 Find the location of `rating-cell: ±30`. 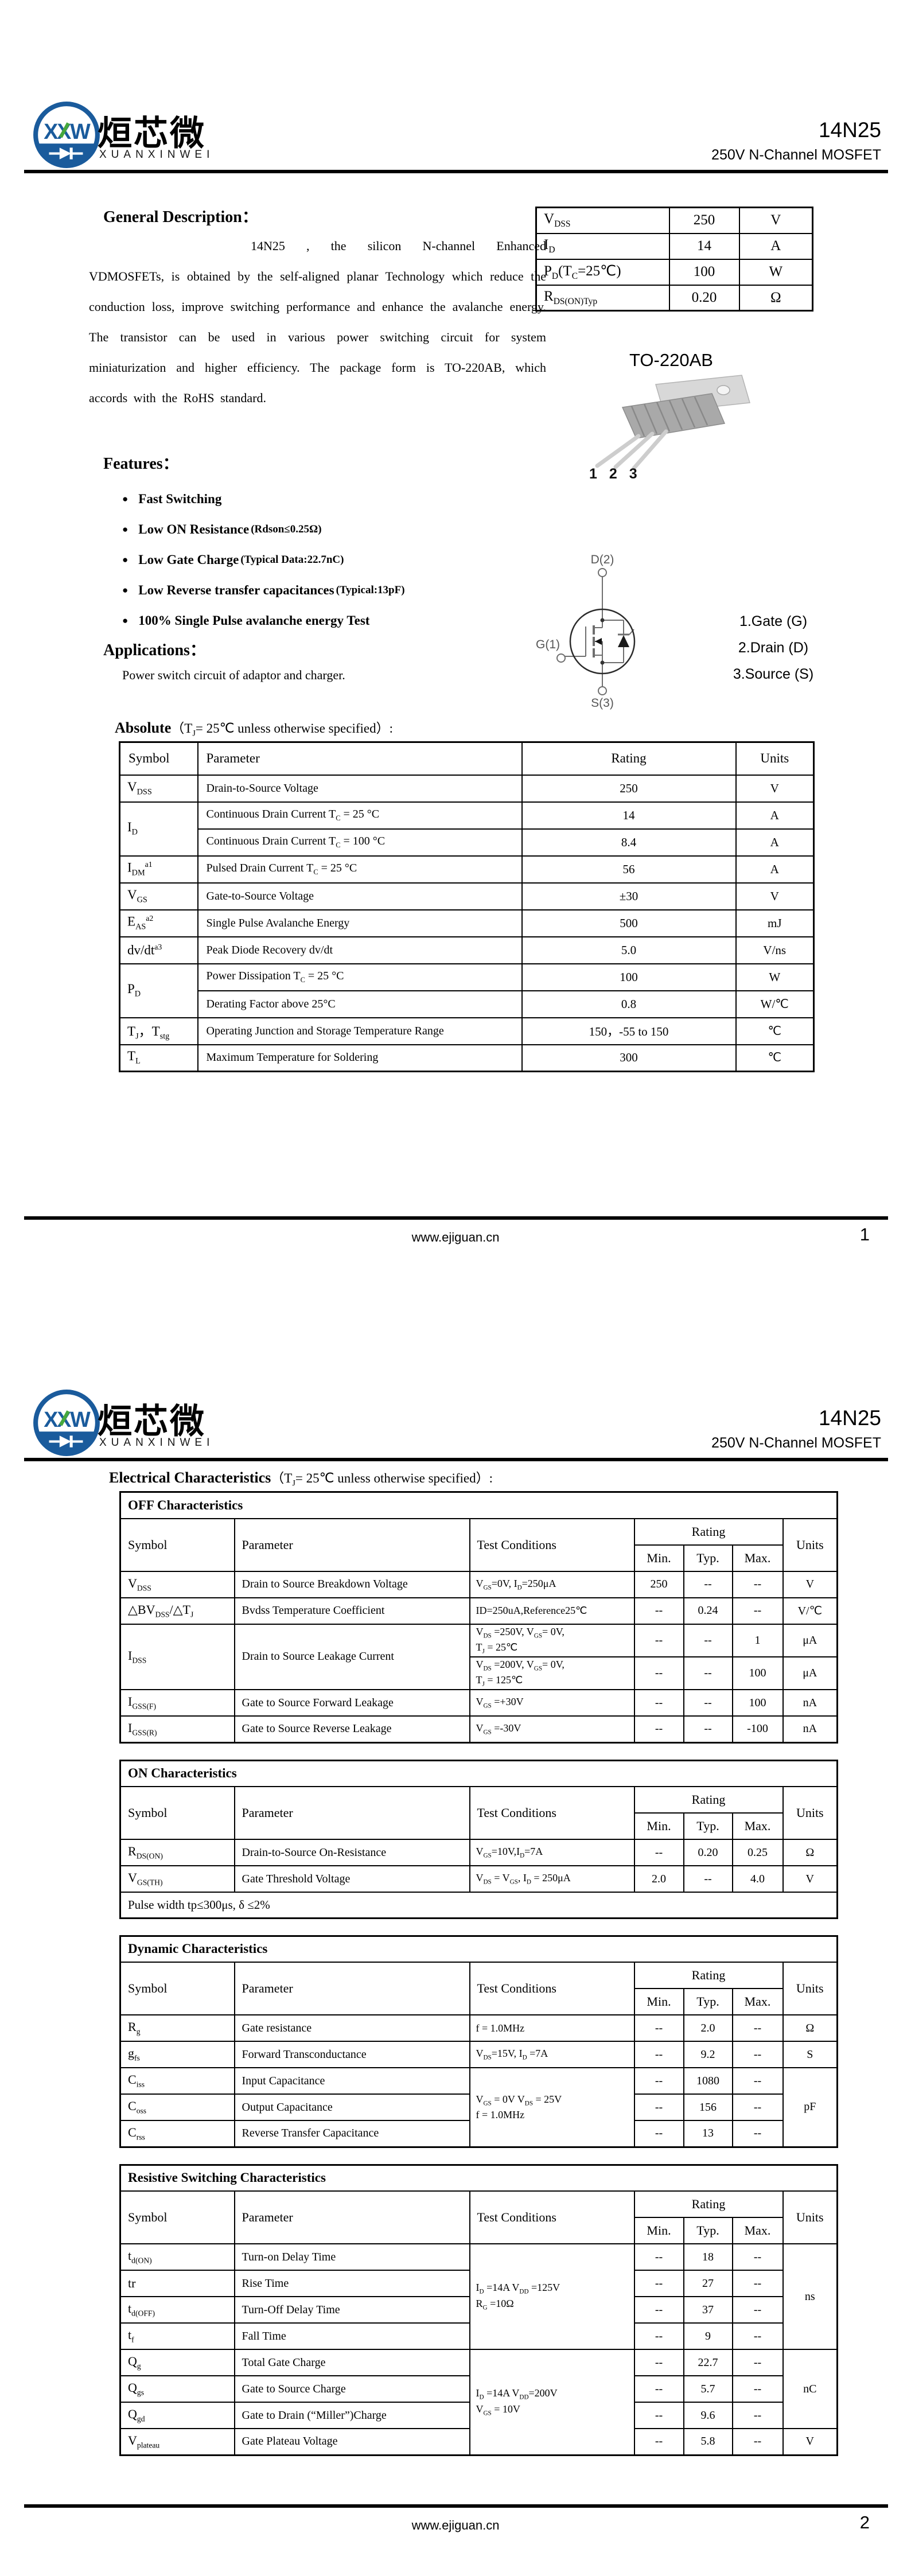

rating-cell: ±30 is located at coordinates (629, 896).